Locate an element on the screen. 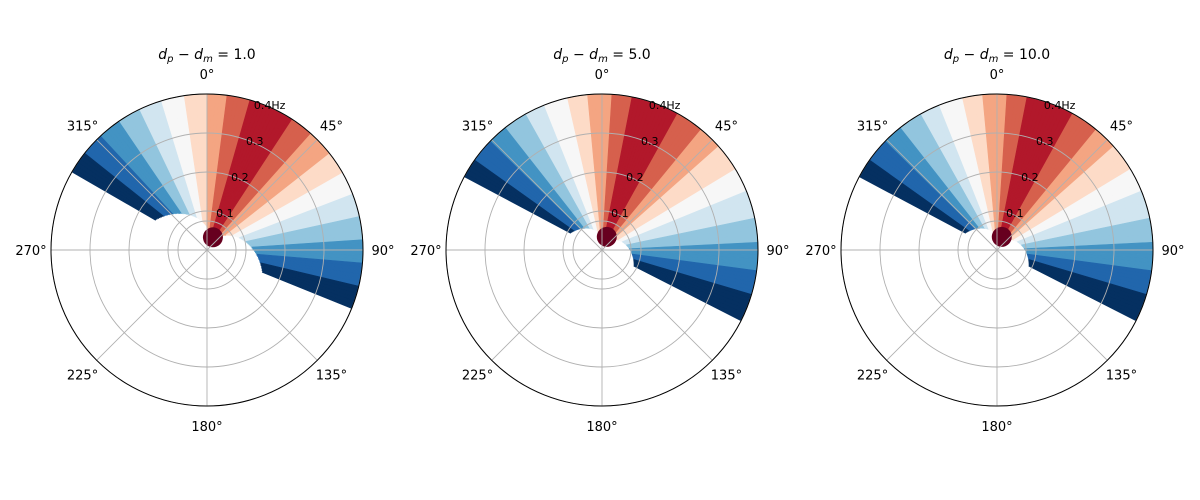  panel-title: dp − dm = 1.0 is located at coordinates (206, 56).